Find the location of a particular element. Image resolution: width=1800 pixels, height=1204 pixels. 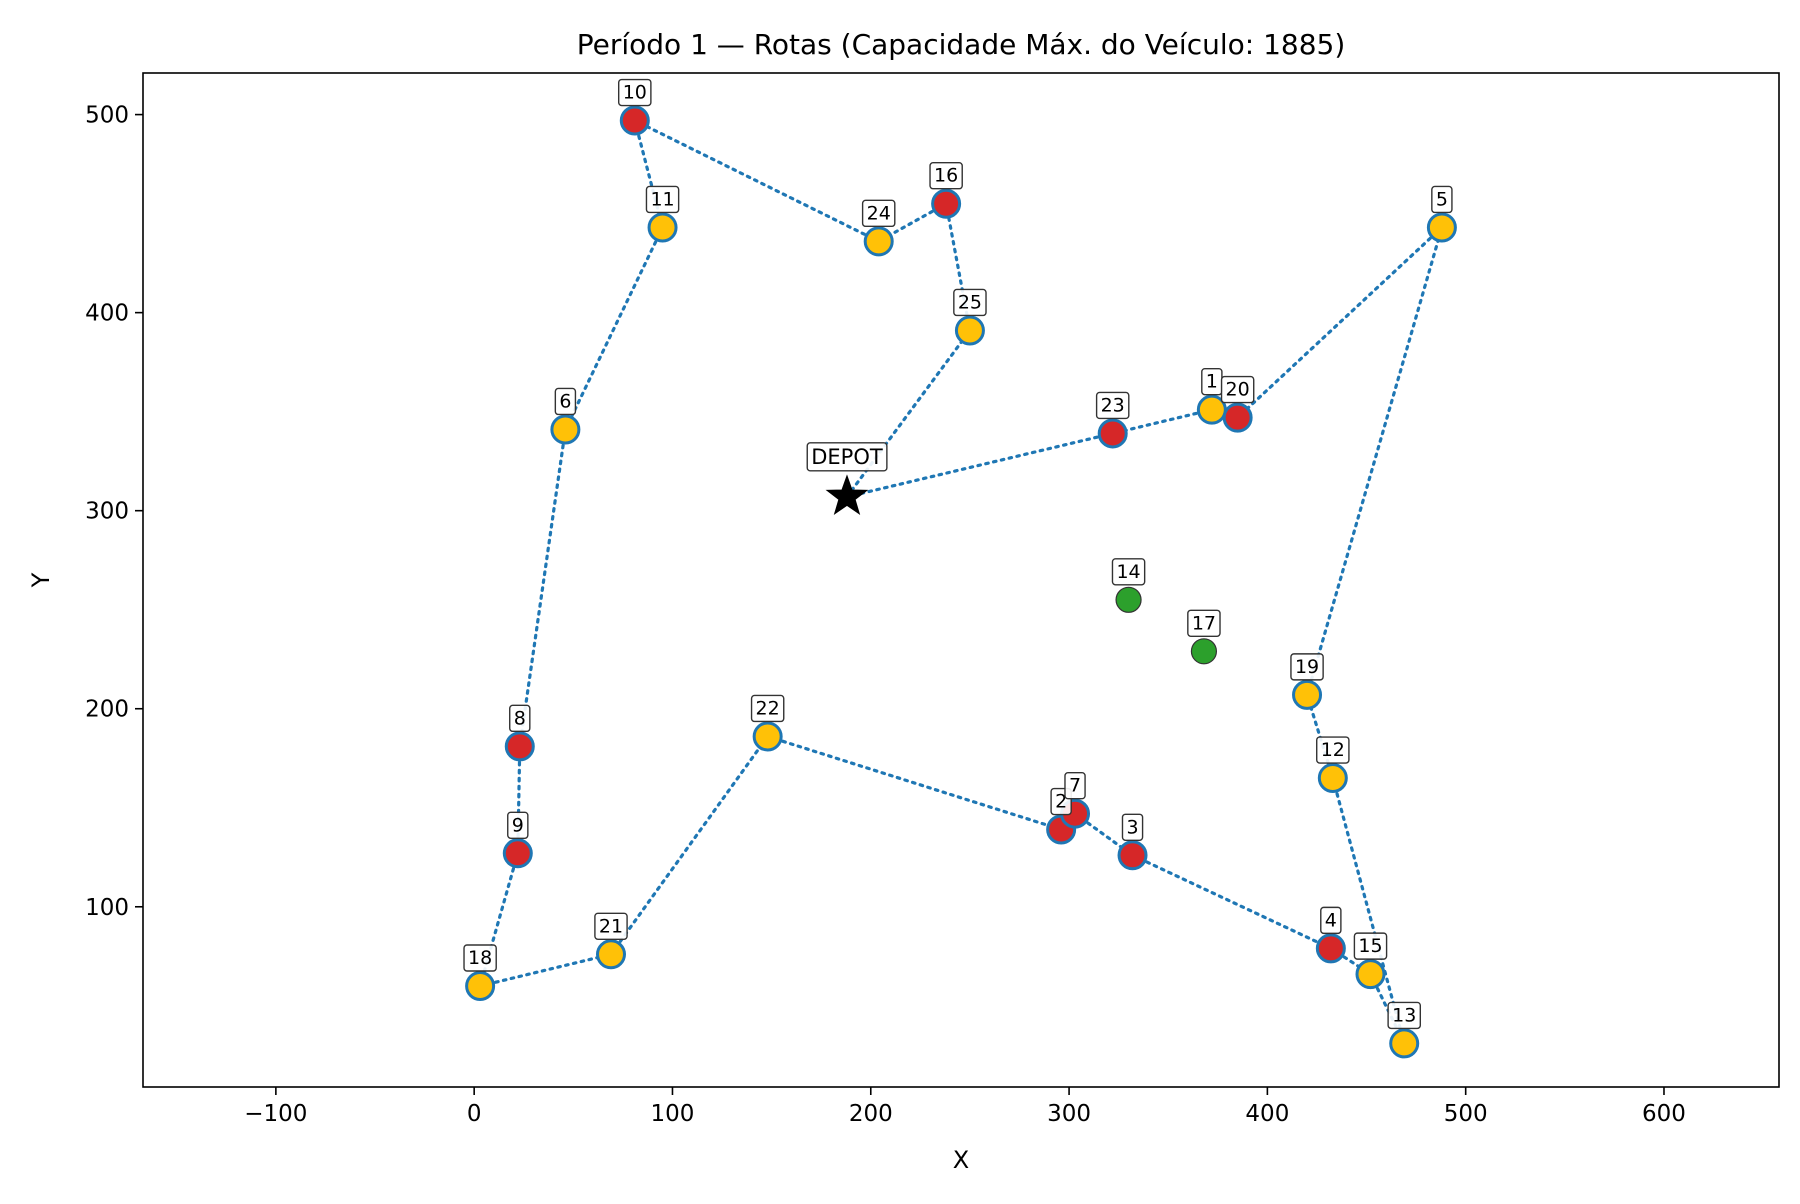

node-label: 15 is located at coordinates (1370, 946).